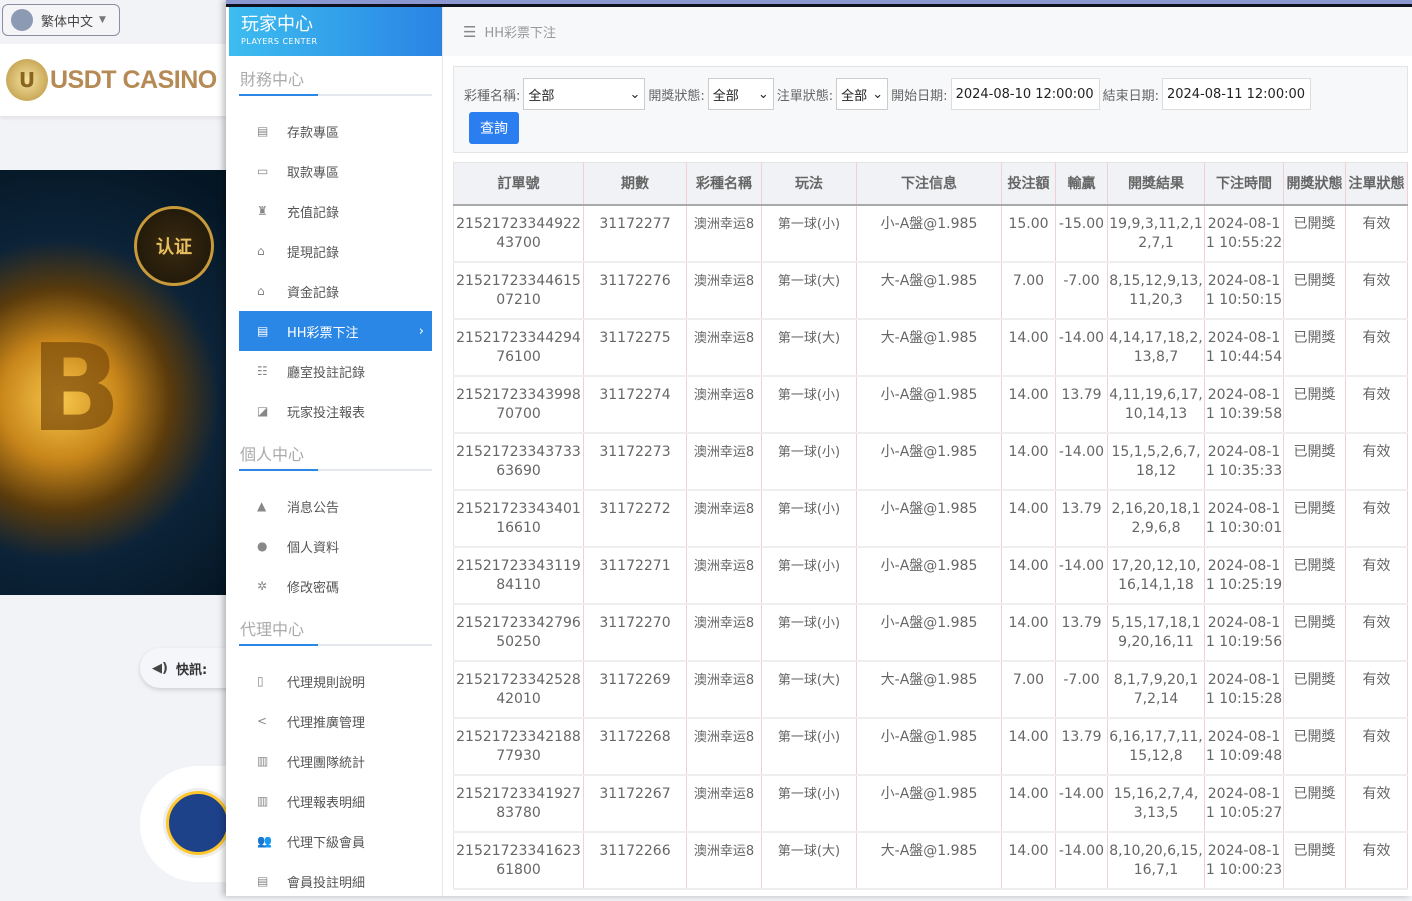  I want to click on sidebar-item: ▲ 消息公告, so click(335, 506).